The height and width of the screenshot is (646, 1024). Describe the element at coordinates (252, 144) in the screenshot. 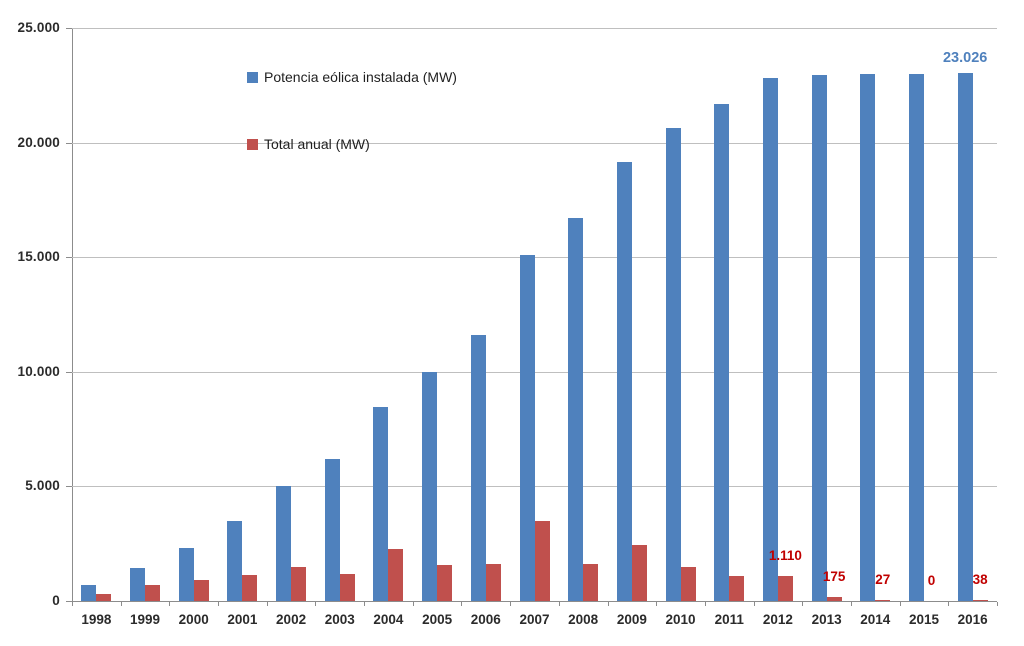

I see `legend-swatch-red` at that location.